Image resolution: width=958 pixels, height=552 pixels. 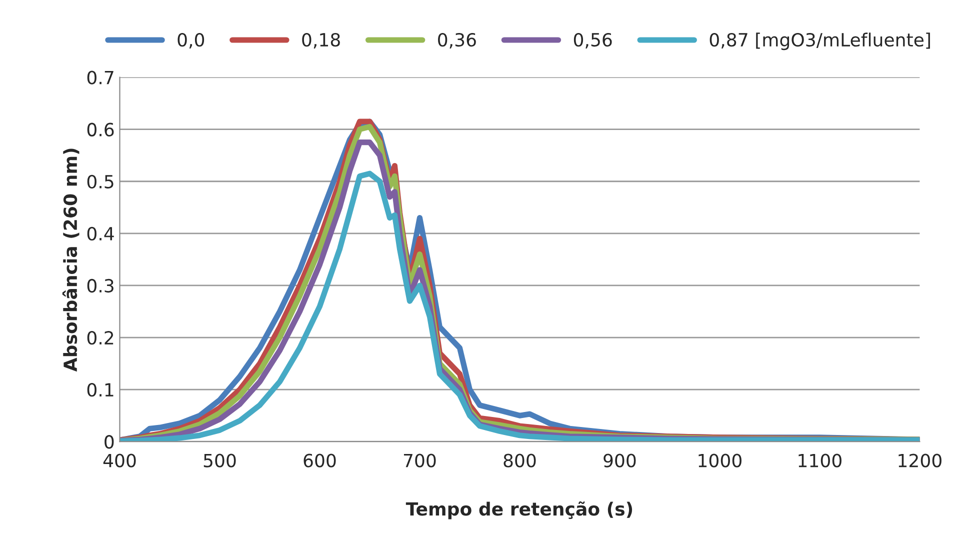 What do you see at coordinates (321, 40) in the screenshot?
I see `legend-label: 0,18` at bounding box center [321, 40].